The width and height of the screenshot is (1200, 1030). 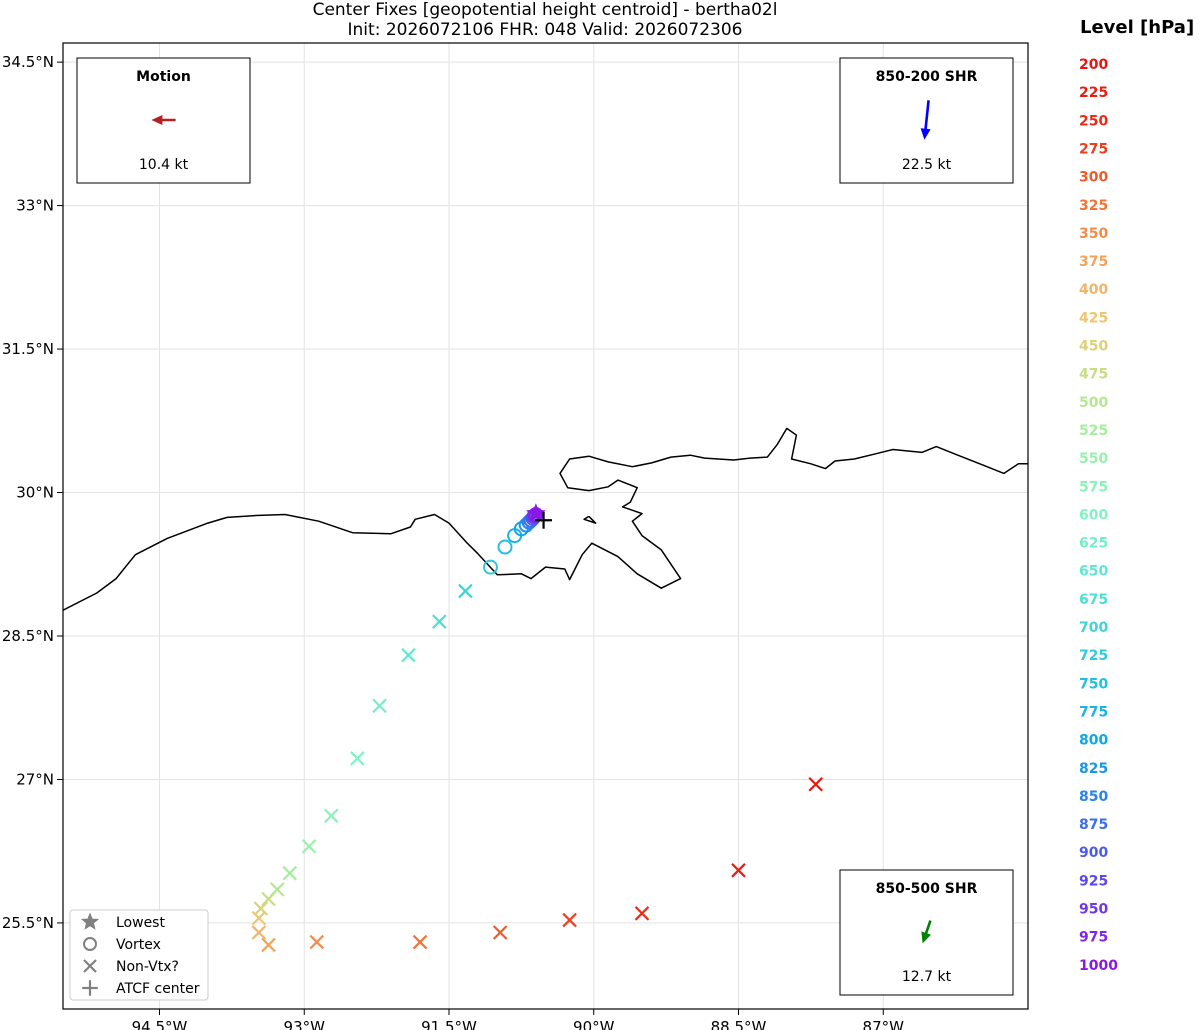 I want to click on legend-label: ATCF center, so click(x=158, y=989).